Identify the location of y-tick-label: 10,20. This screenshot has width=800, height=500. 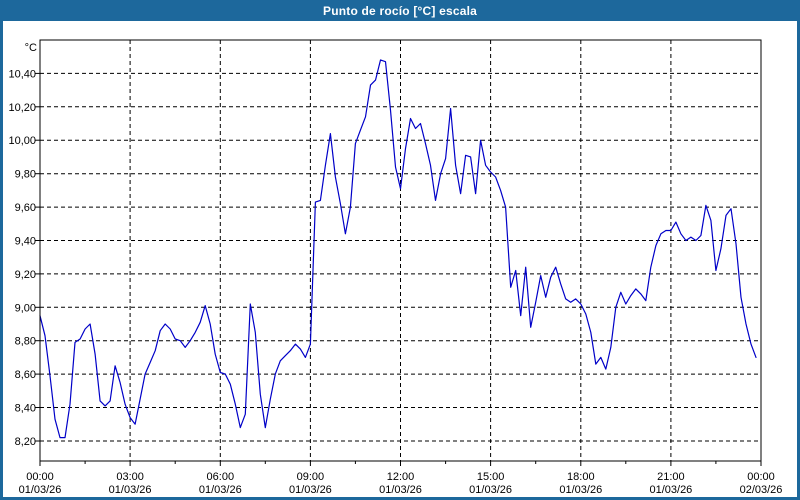
(22, 108).